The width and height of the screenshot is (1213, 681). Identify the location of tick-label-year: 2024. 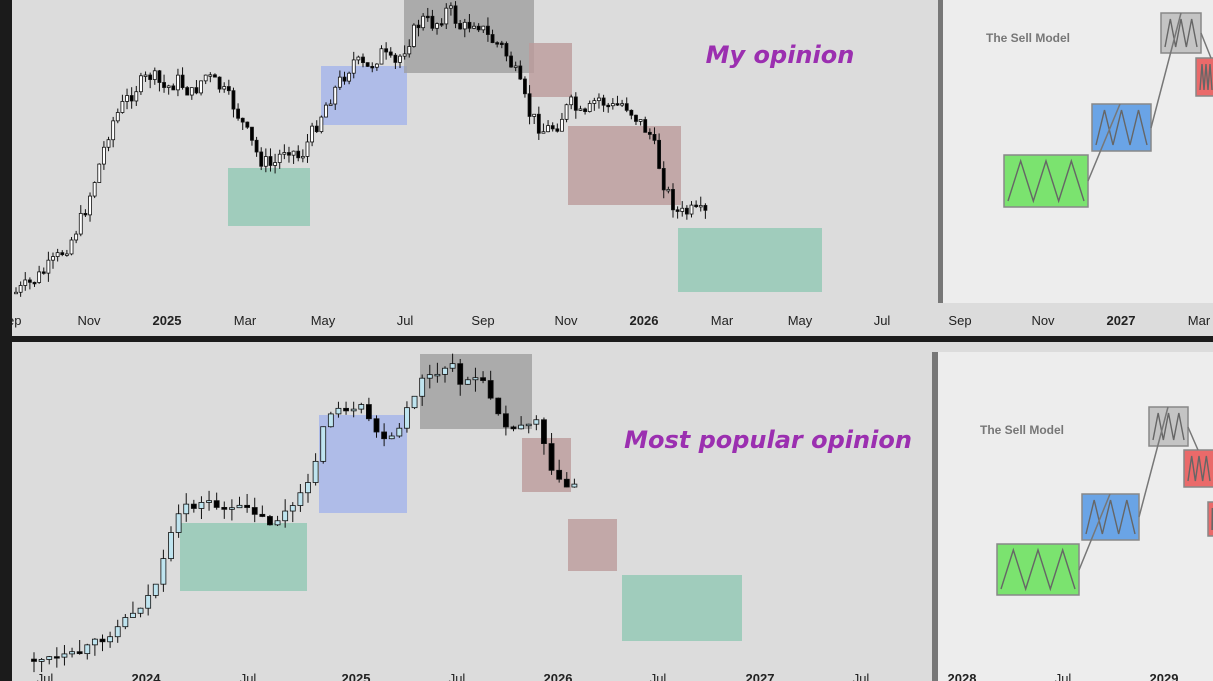
(147, 676).